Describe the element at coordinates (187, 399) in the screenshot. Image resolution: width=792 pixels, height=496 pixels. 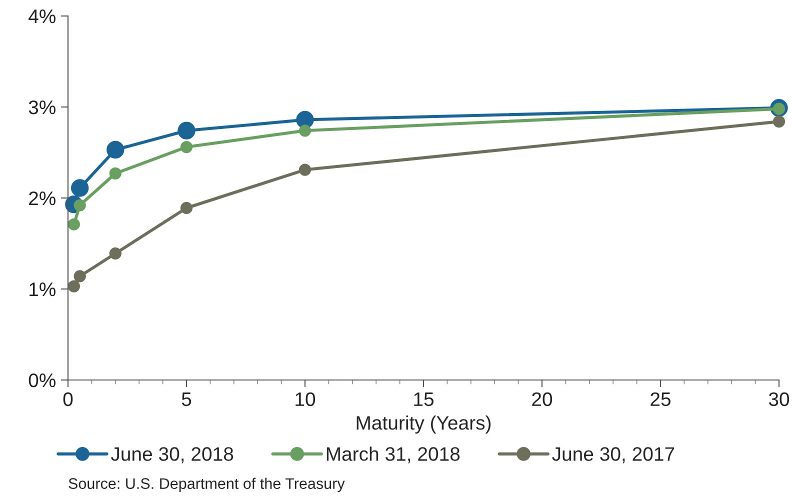
I see `x-tick-label: 5` at that location.